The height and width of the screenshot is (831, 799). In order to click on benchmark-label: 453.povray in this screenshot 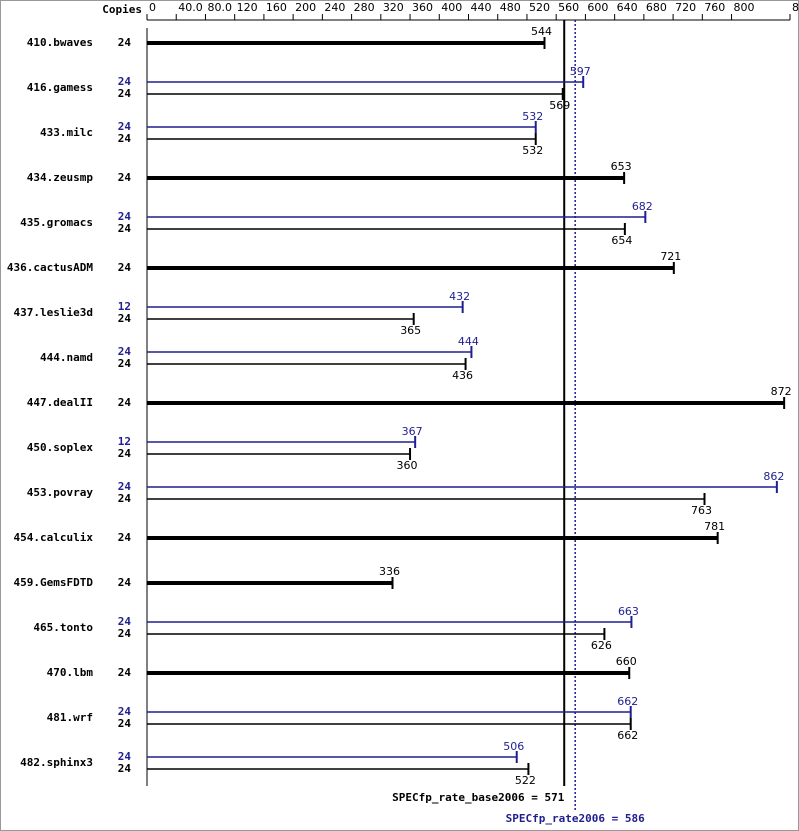, I will do `click(60, 492)`.